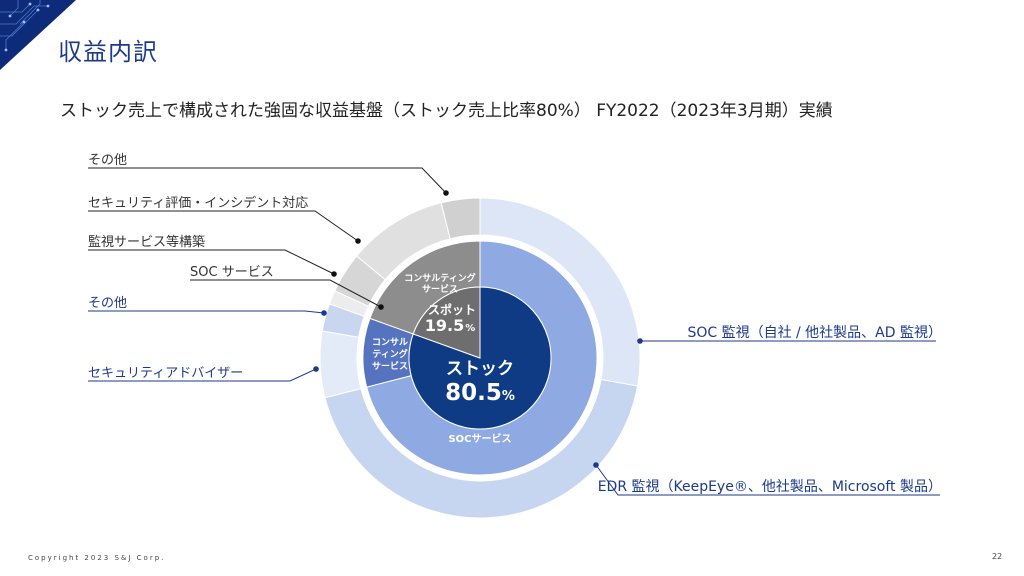 The height and width of the screenshot is (576, 1024). Describe the element at coordinates (108, 52) in the screenshot. I see `page-title: 収益内訳` at that location.